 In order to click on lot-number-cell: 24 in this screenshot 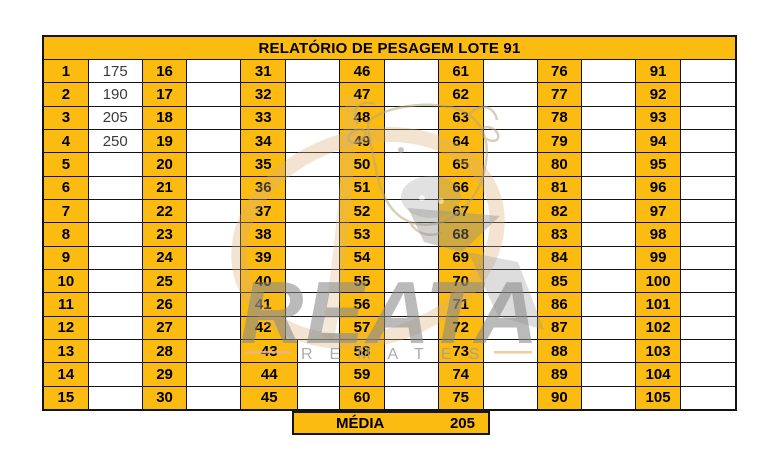, I will do `click(165, 257)`.